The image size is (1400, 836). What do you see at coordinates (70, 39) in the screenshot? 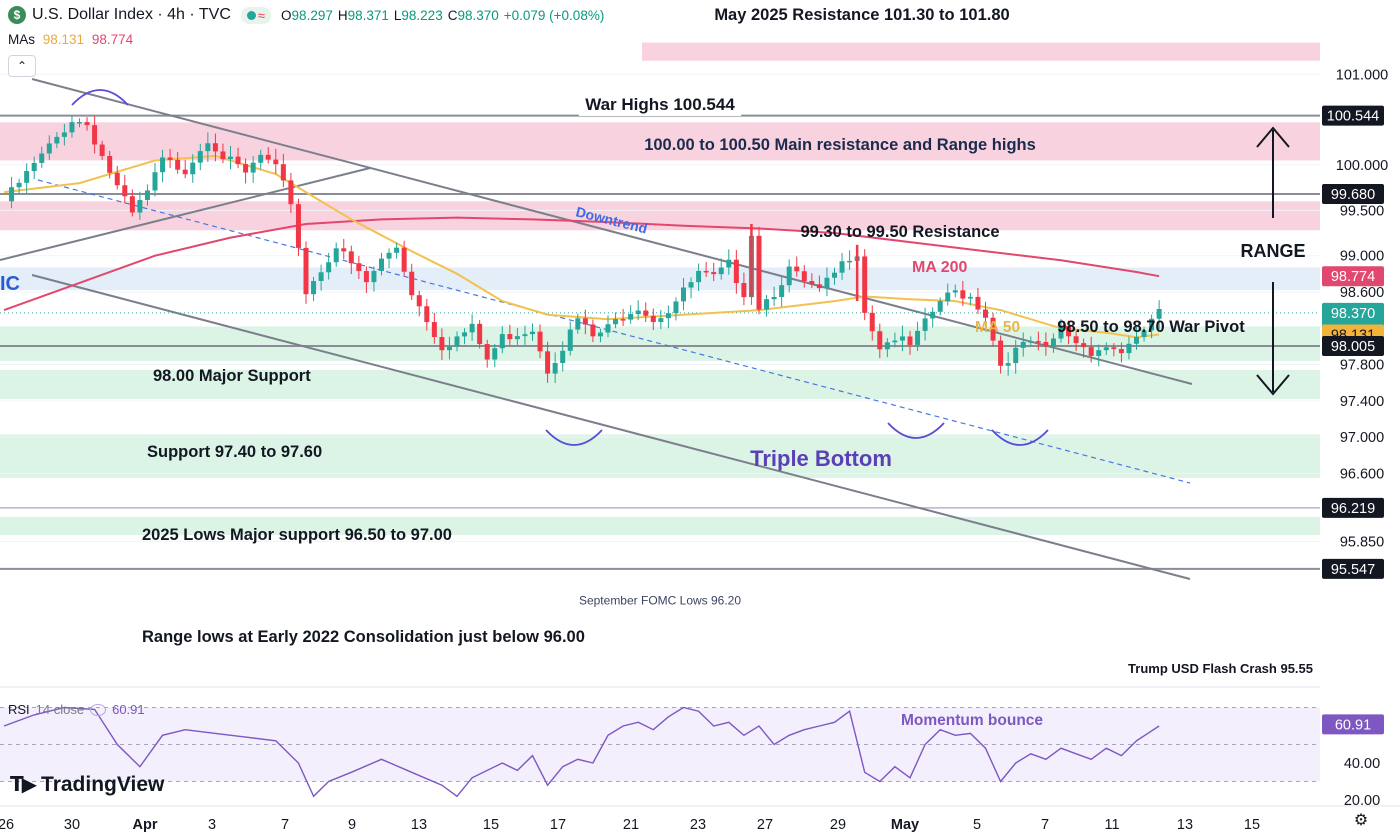
I see `mas-legend: MAs 98.131 98.774` at bounding box center [70, 39].